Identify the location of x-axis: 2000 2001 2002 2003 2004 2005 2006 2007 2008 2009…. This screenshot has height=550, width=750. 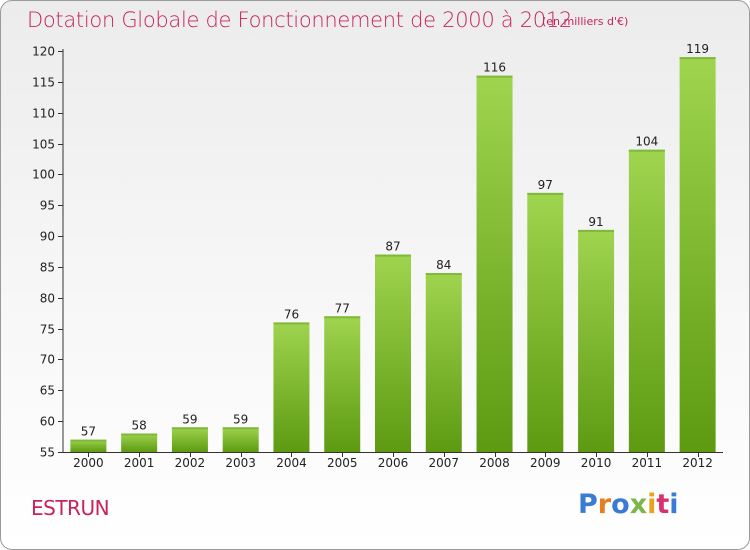
(393, 461).